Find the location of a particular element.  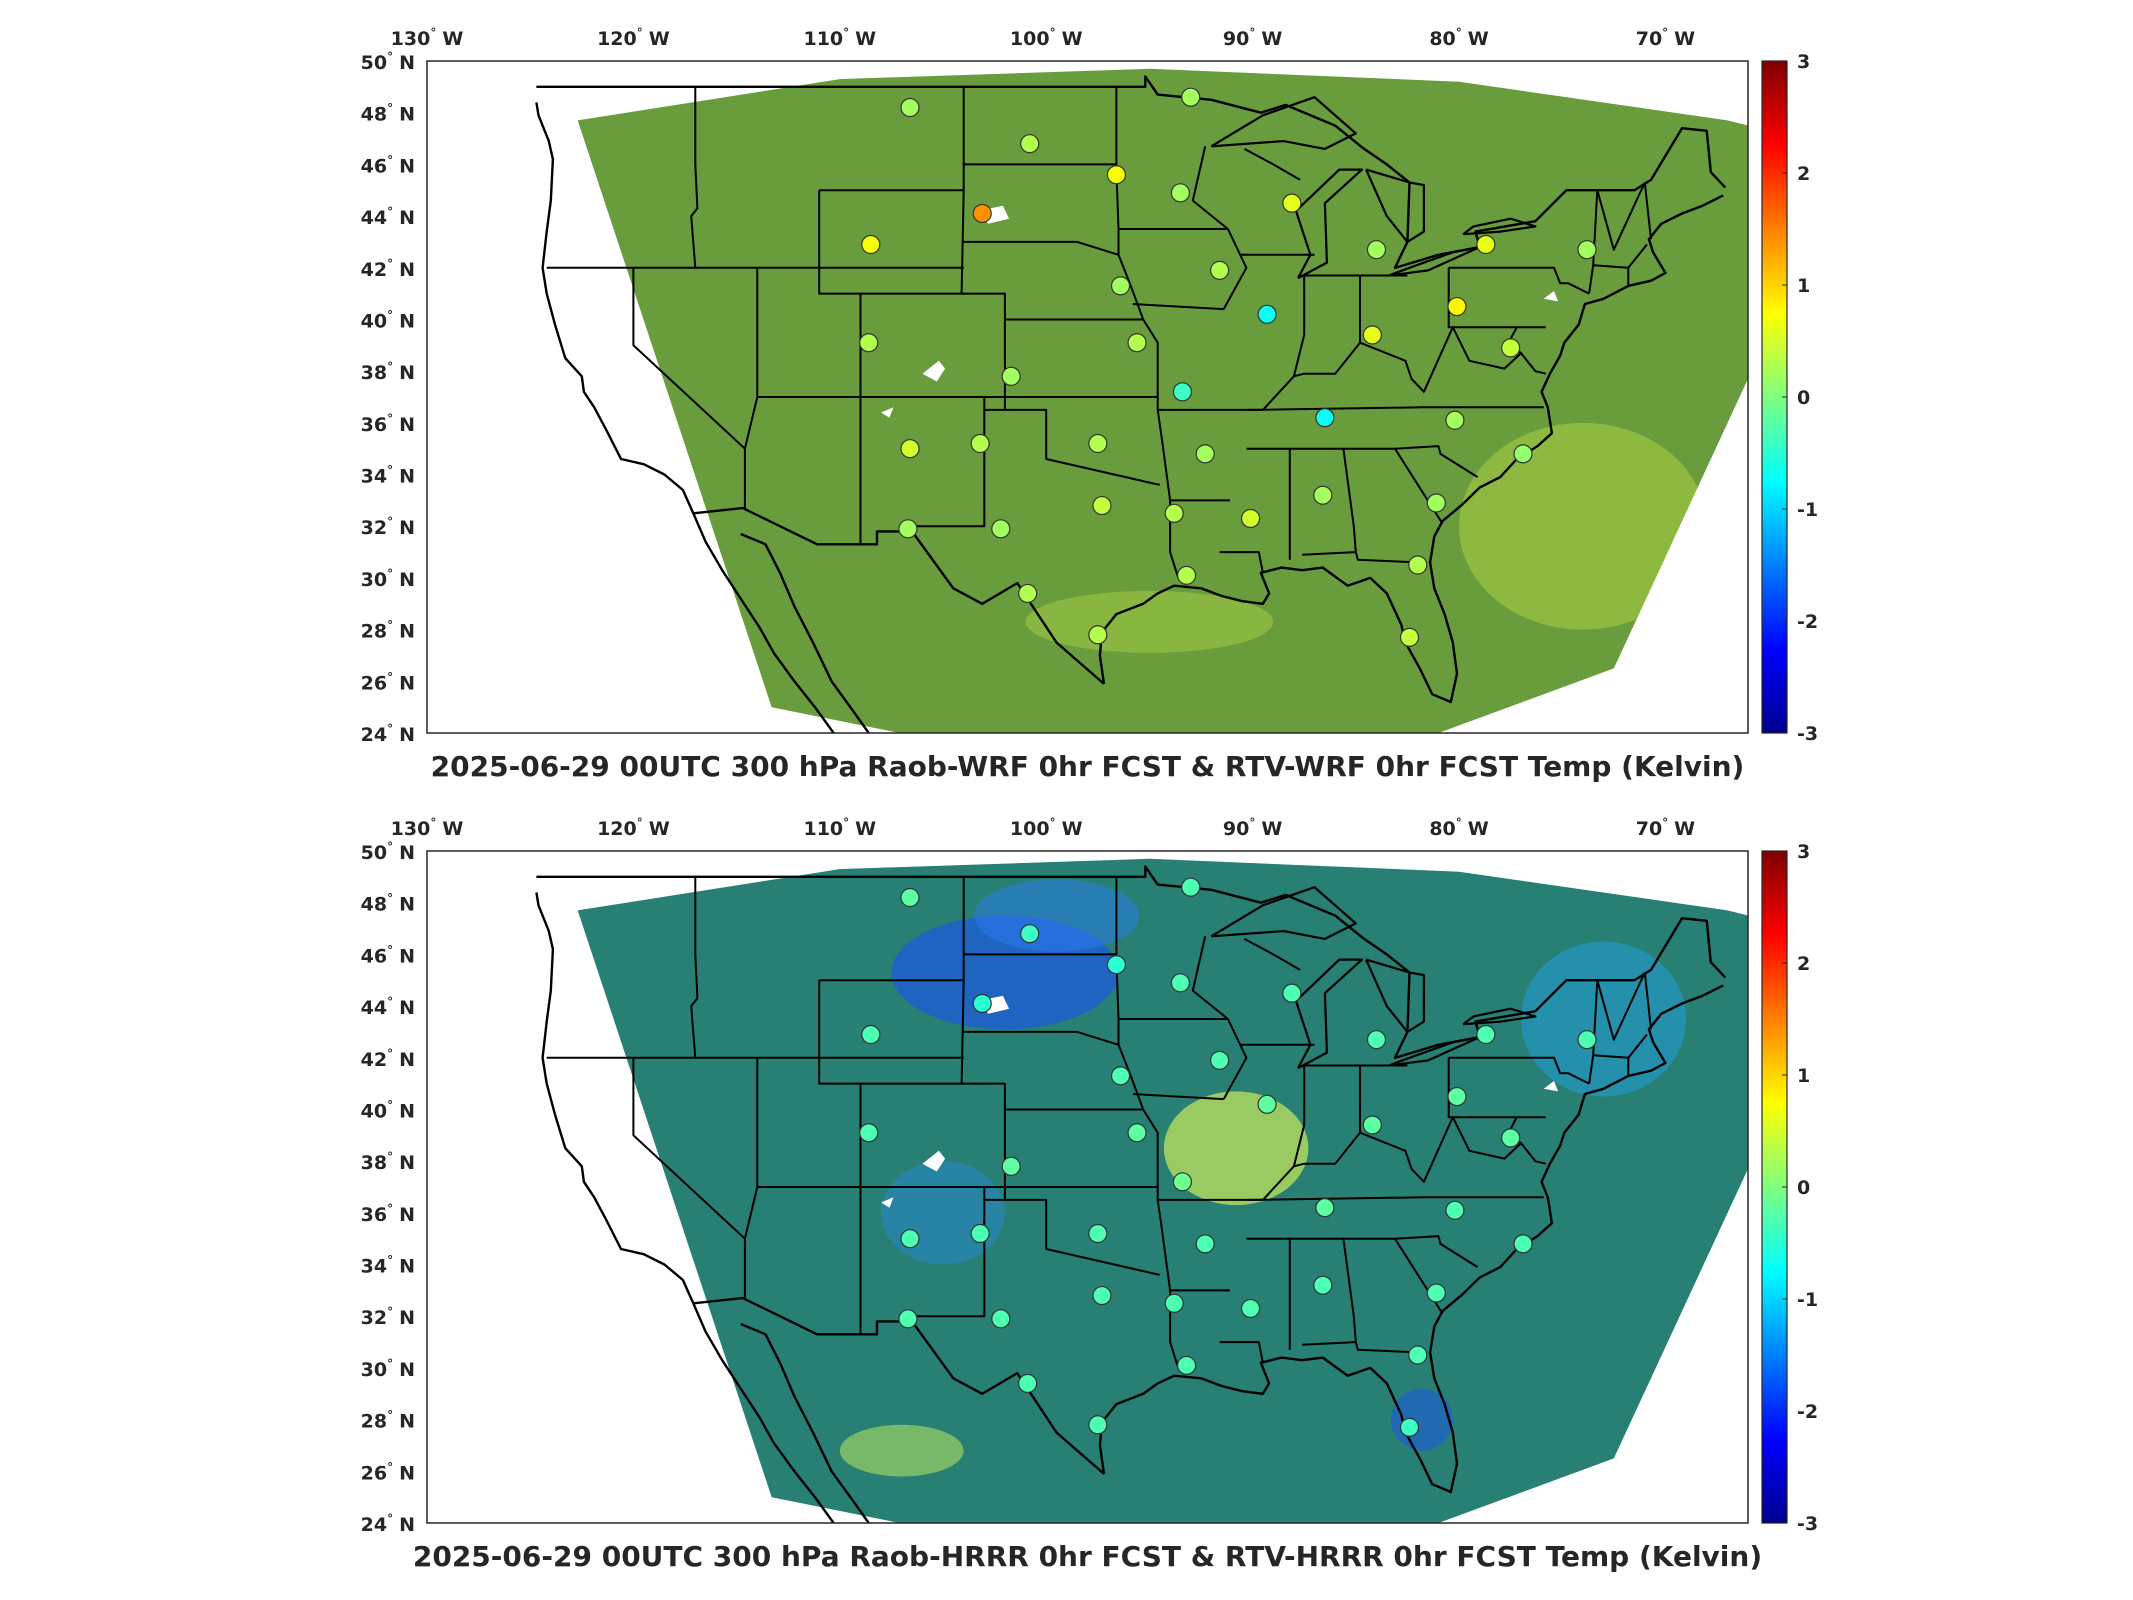

colorbar-tick-label: 1 is located at coordinates (1803, 286).